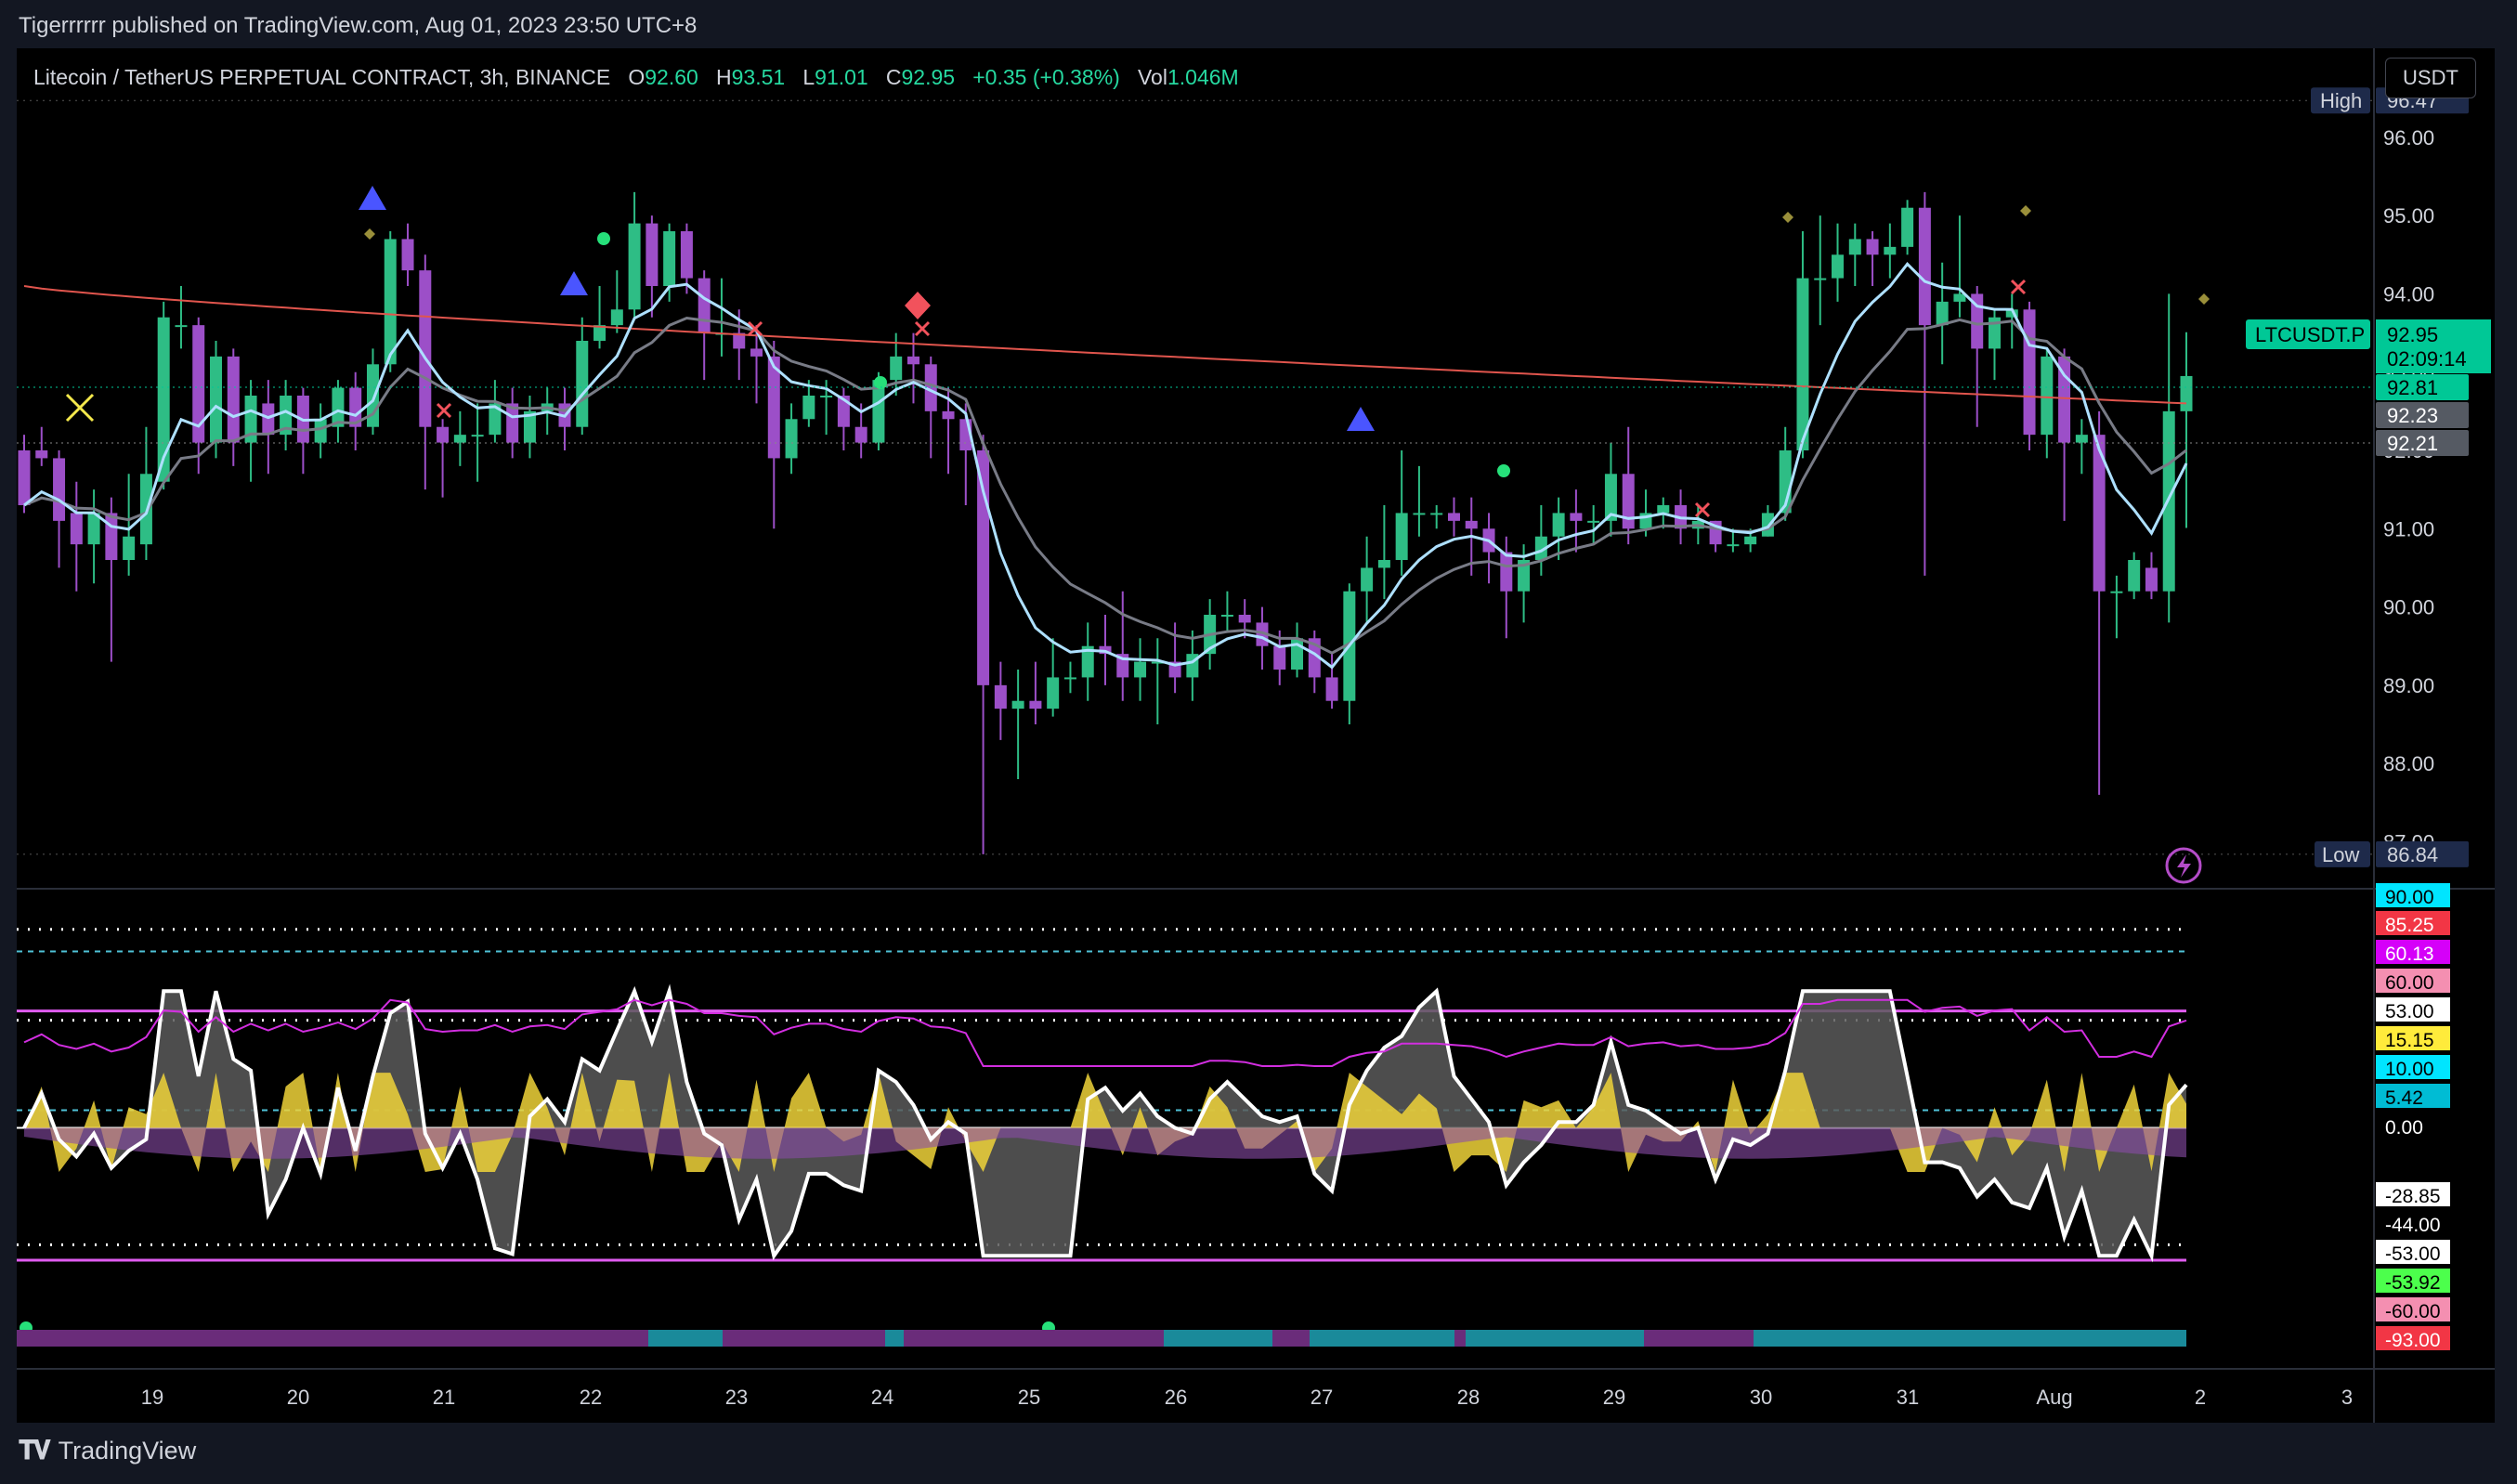 Image resolution: width=2517 pixels, height=1484 pixels. I want to click on high-label-tag: High, so click(2340, 100).